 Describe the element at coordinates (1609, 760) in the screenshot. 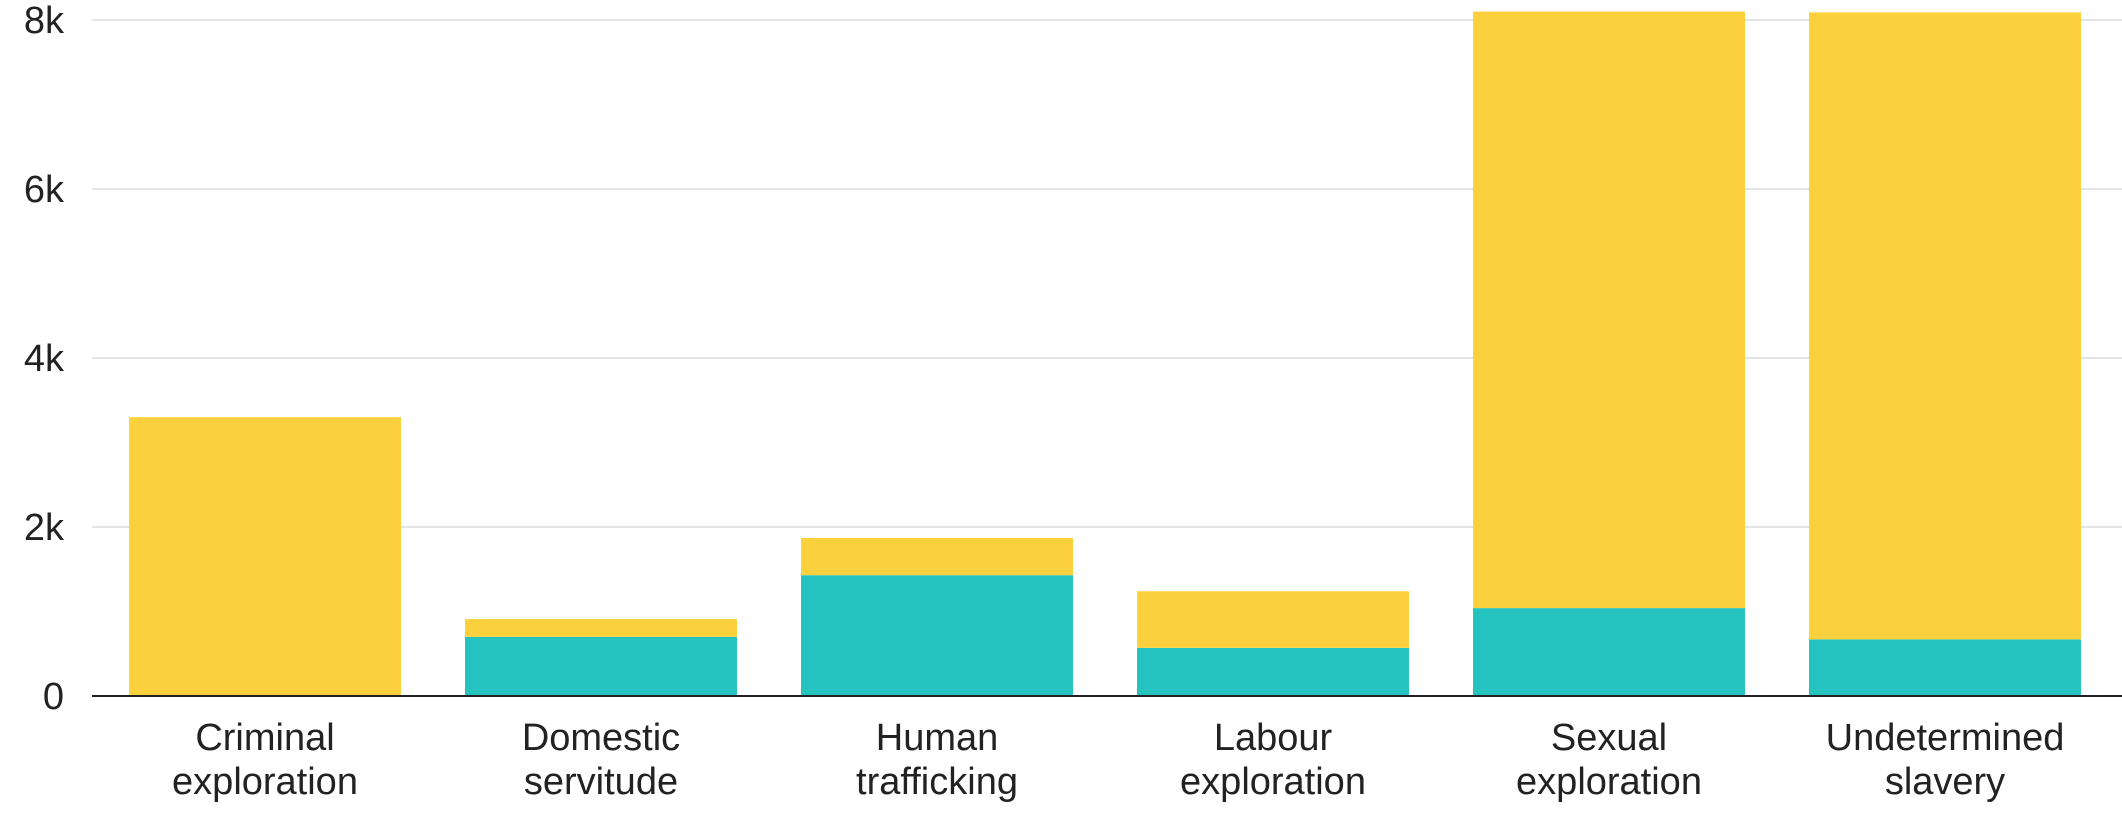

I see `x-category-label-4: Sexual exploration` at that location.